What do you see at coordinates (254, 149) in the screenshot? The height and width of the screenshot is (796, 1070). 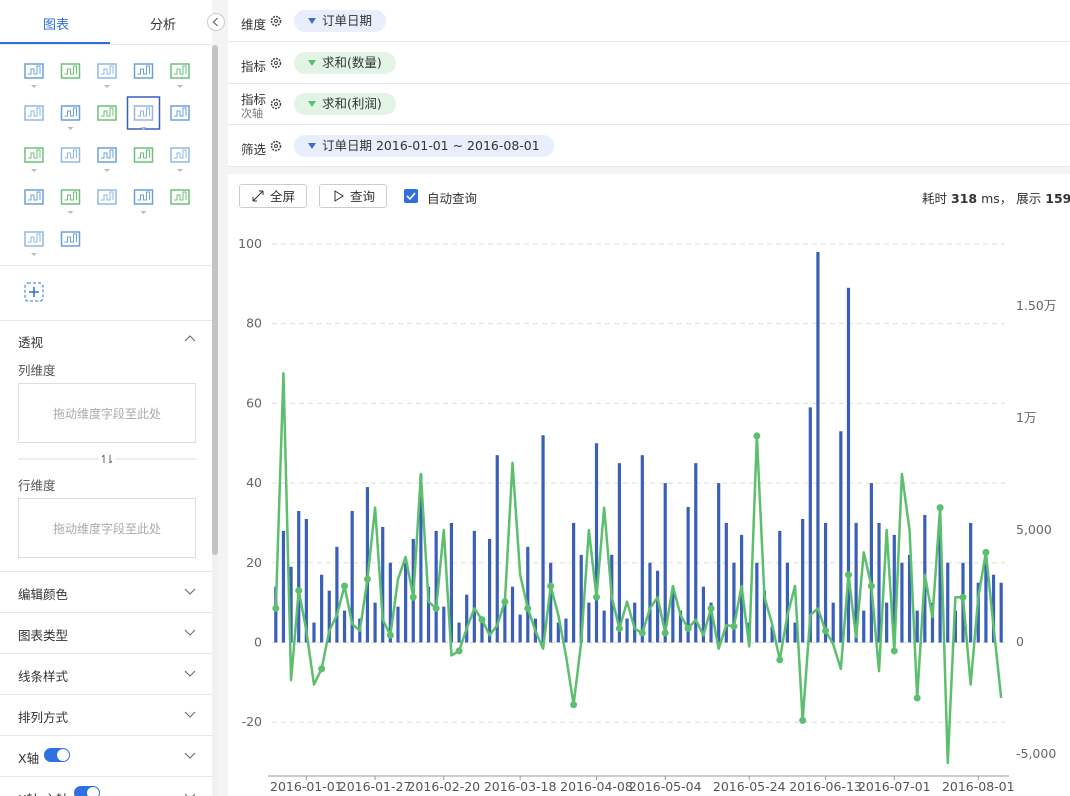 I see `row-label: 筛选` at bounding box center [254, 149].